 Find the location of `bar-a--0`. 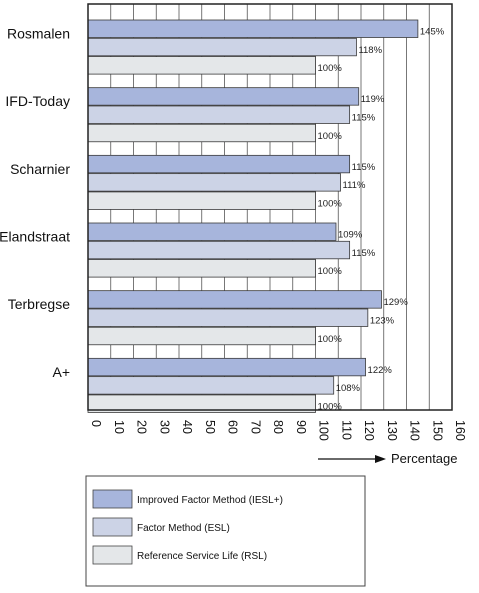

bar-a--0 is located at coordinates (226, 367).